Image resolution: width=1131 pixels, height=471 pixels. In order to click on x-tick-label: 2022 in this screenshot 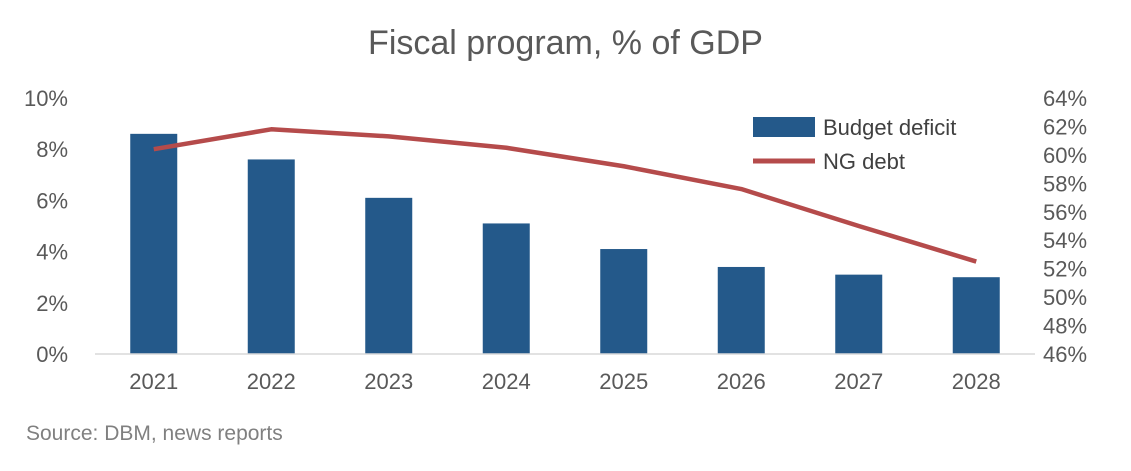, I will do `click(271, 381)`.